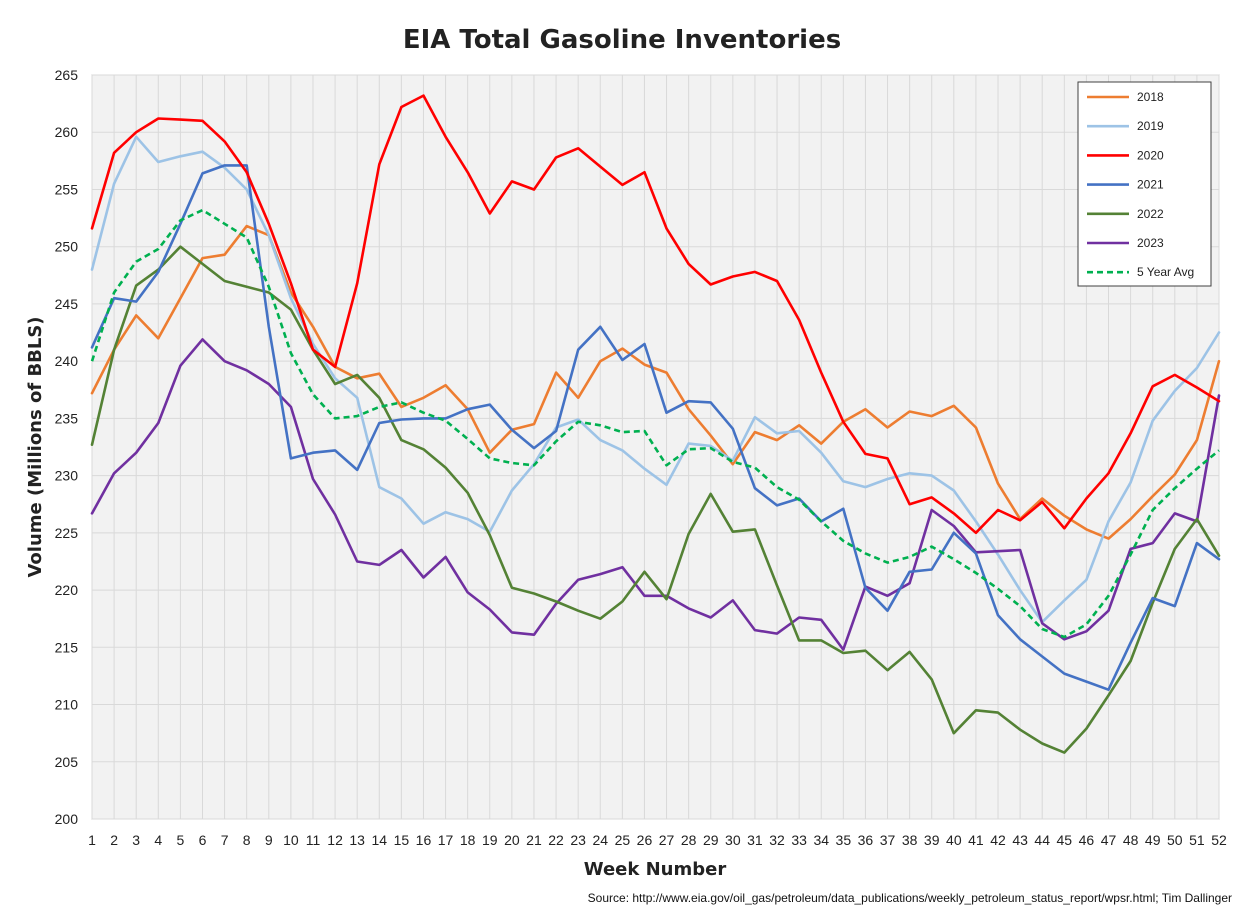 The height and width of the screenshot is (913, 1245). Describe the element at coordinates (67, 533) in the screenshot. I see `y-tick-label: 225` at that location.